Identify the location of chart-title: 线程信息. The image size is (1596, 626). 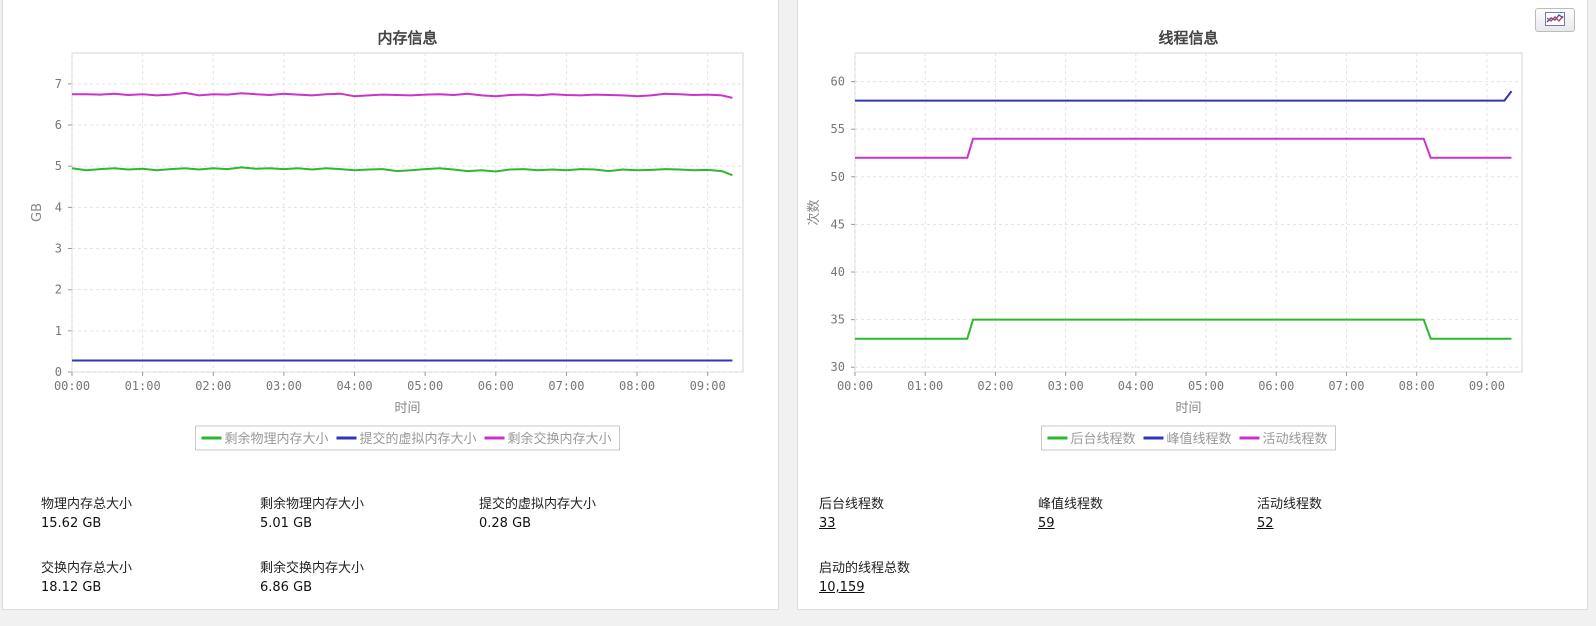
(1188, 38).